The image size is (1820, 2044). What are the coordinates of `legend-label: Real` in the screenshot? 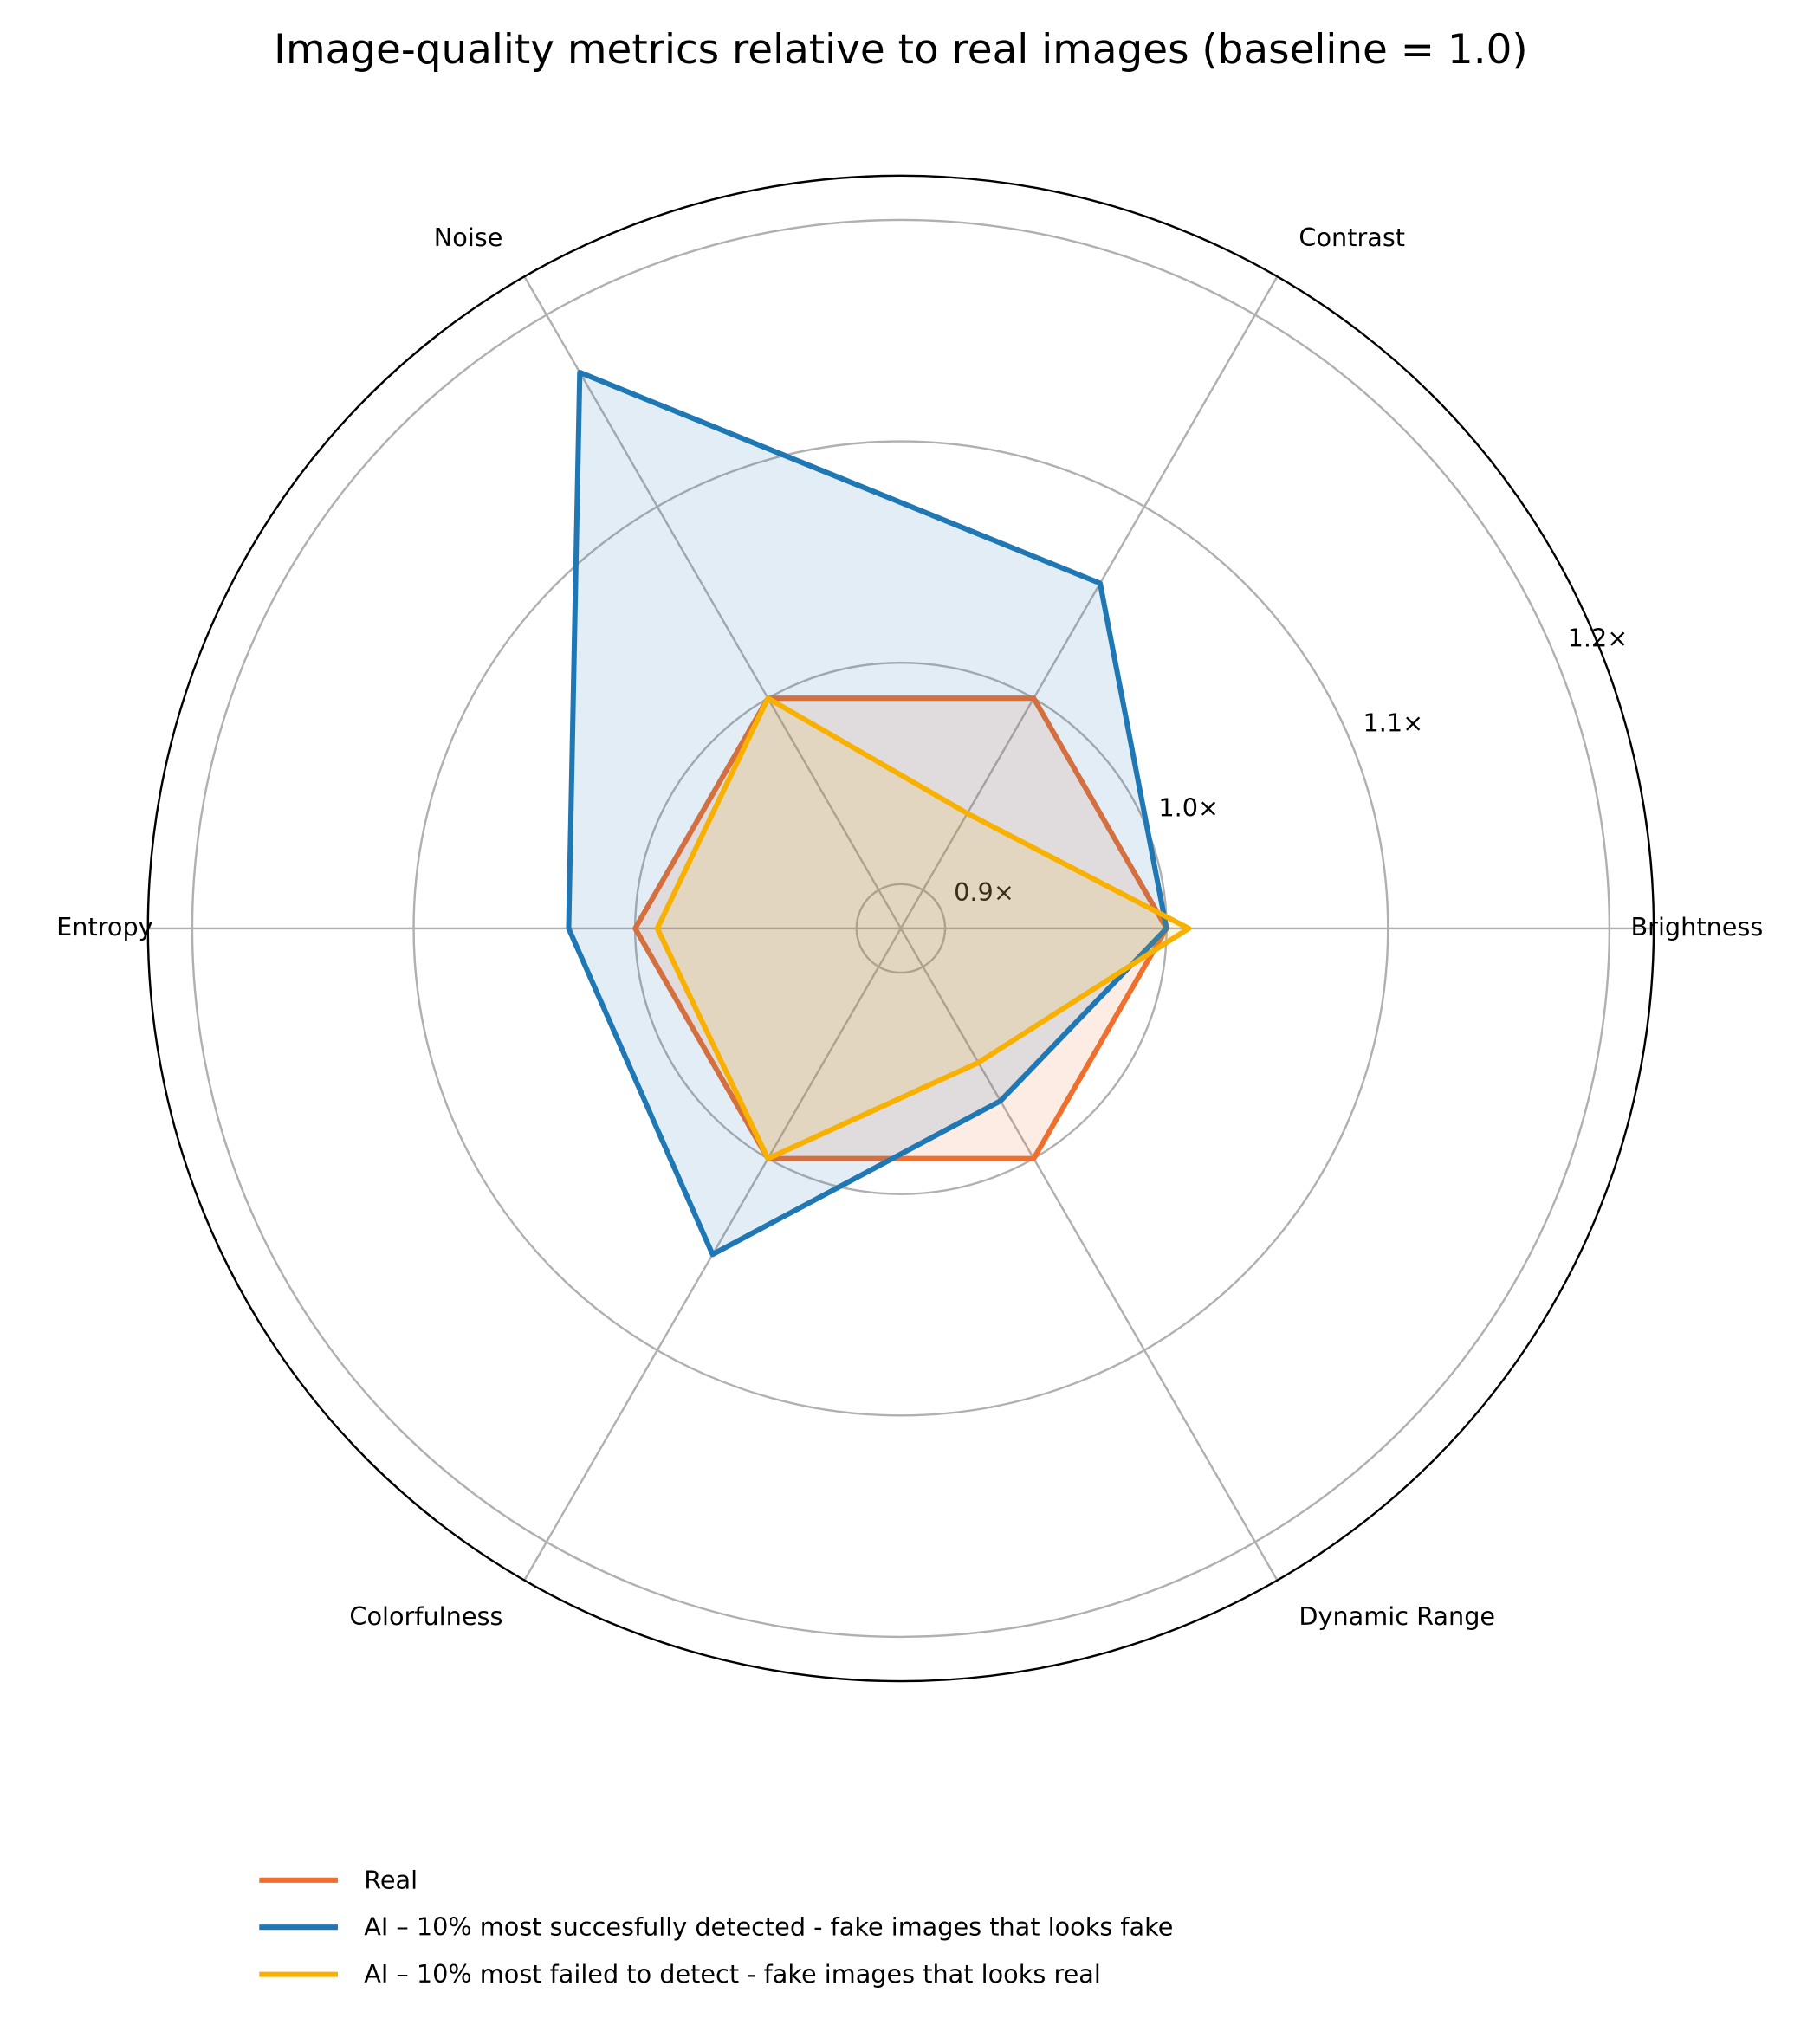 It's located at (391, 1879).